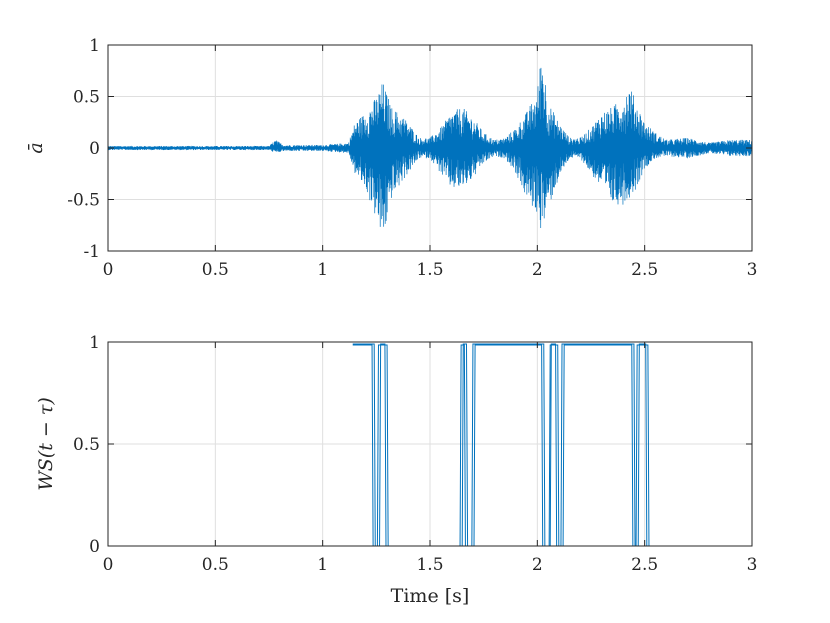 The image size is (830, 623). What do you see at coordinates (46, 444) in the screenshot?
I see `y-axis-label: WS(t − τ)` at bounding box center [46, 444].